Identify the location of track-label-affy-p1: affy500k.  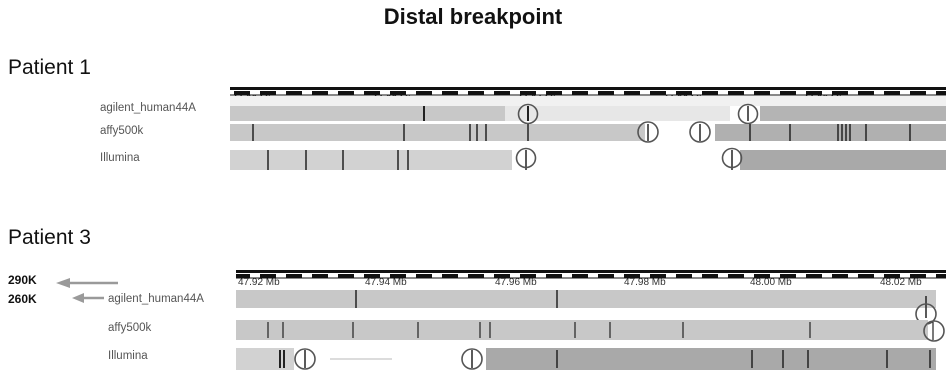
(122, 131).